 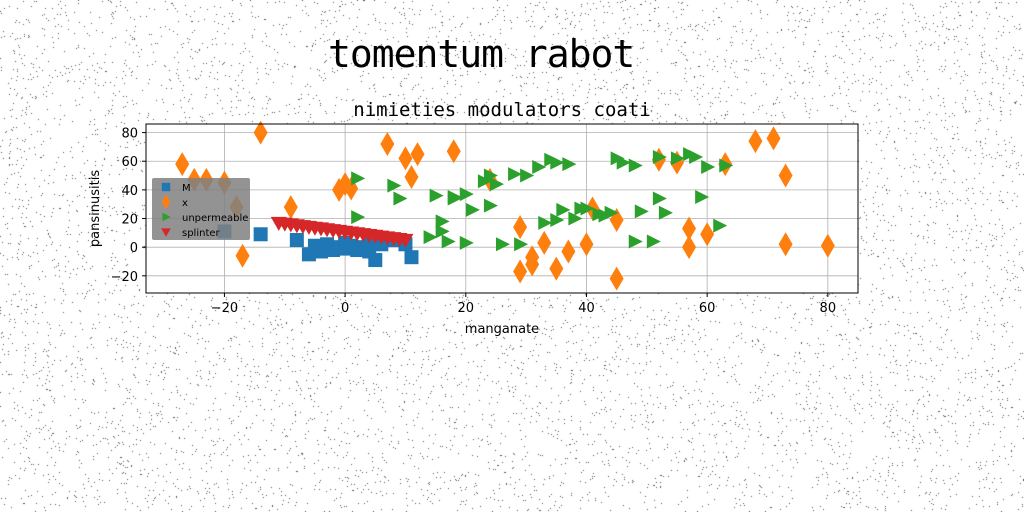 I want to click on x-tick-label: 80, so click(x=828, y=308).